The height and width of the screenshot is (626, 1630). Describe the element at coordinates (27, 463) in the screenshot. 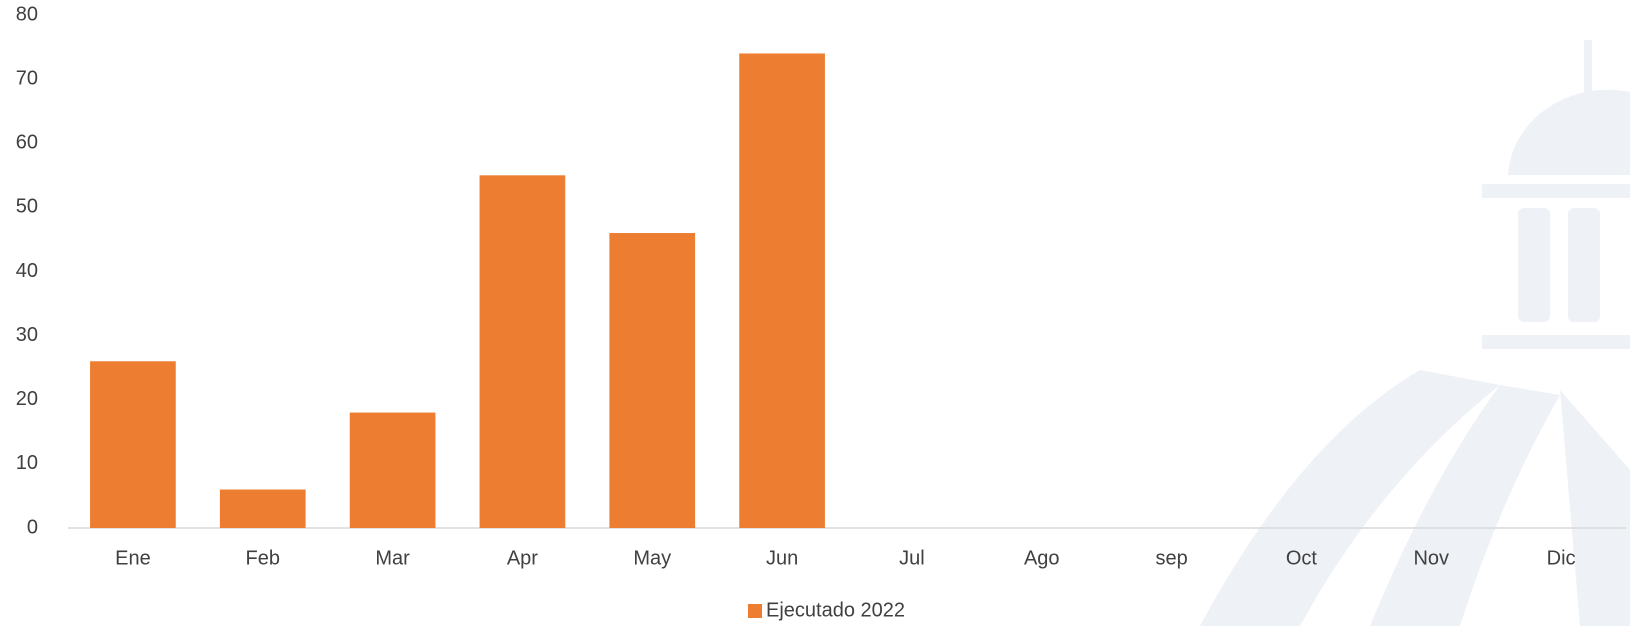

I see `y-tick-label: 10` at that location.